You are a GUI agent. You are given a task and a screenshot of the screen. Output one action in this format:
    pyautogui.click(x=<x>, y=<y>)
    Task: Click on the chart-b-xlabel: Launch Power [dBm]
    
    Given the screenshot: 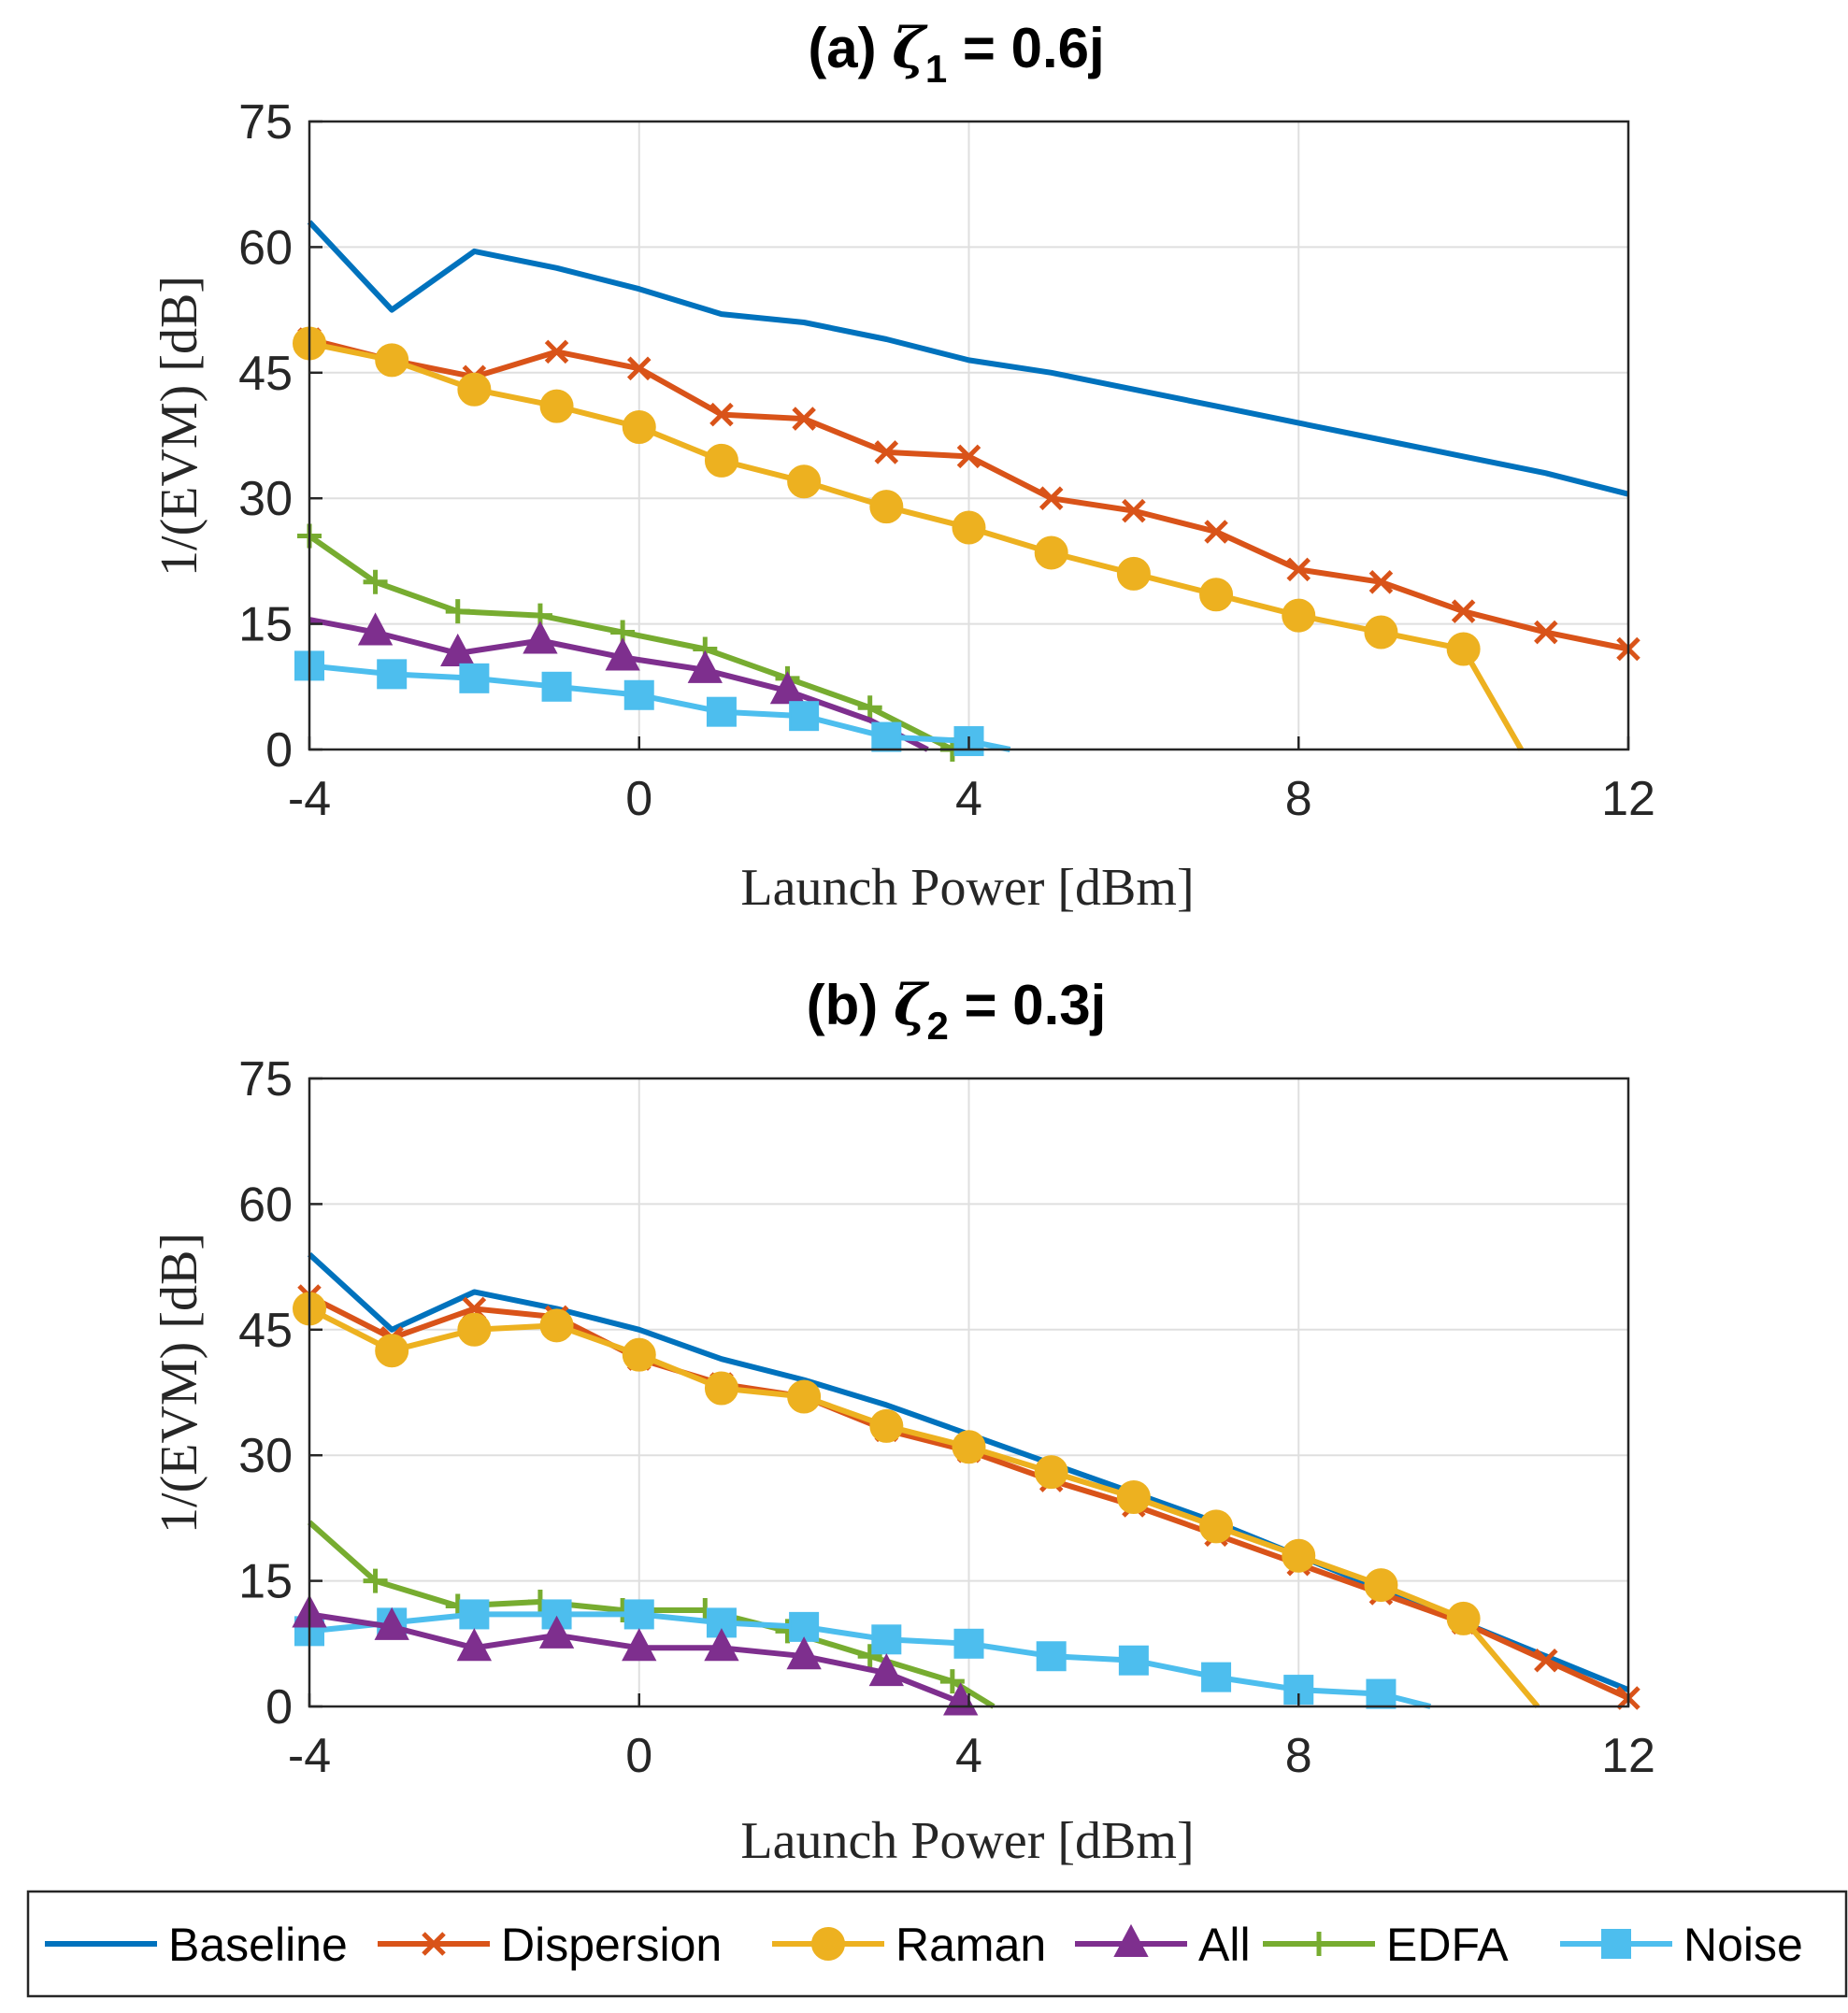 What is the action you would take?
    pyautogui.click(x=967, y=1841)
    